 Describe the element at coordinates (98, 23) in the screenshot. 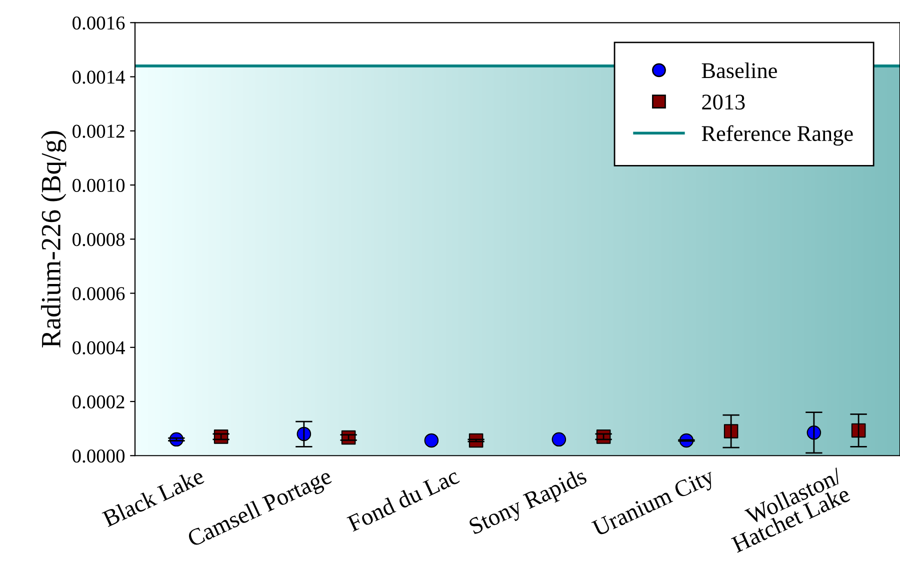

I see `y-tick-label: 0.0016` at that location.